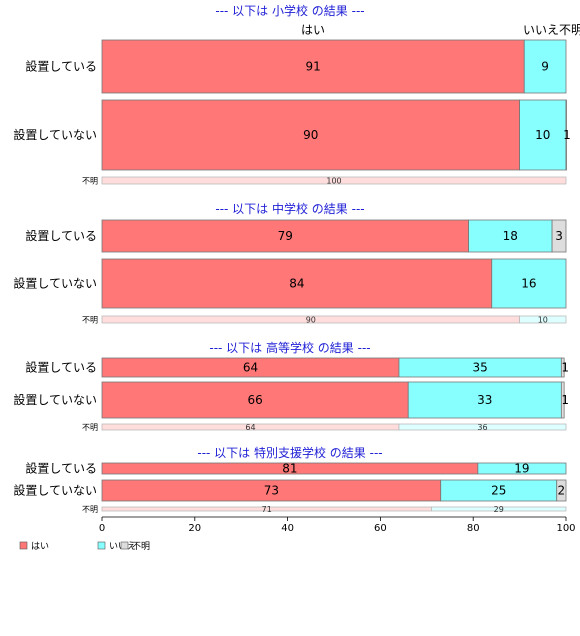  I want to click on panel-title: --- 以下は 特別支援学校 の結果 ---, so click(289, 452).